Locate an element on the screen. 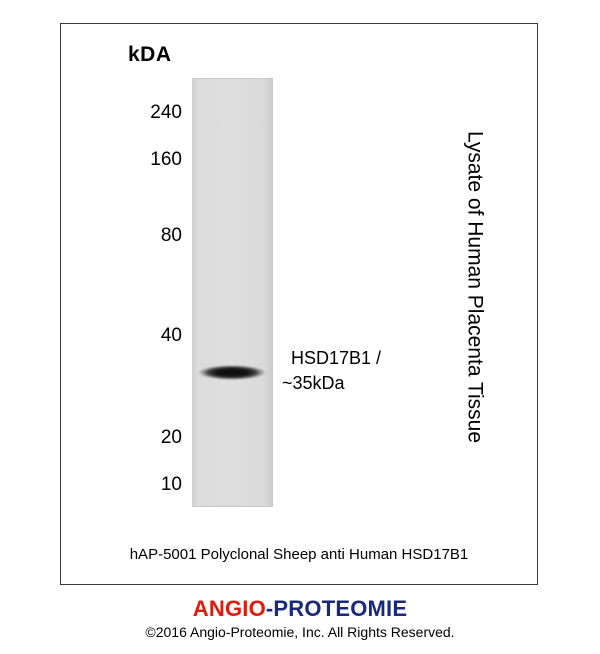 This screenshot has height=654, width=600. ladder-label-10: 10 is located at coordinates (171, 484).